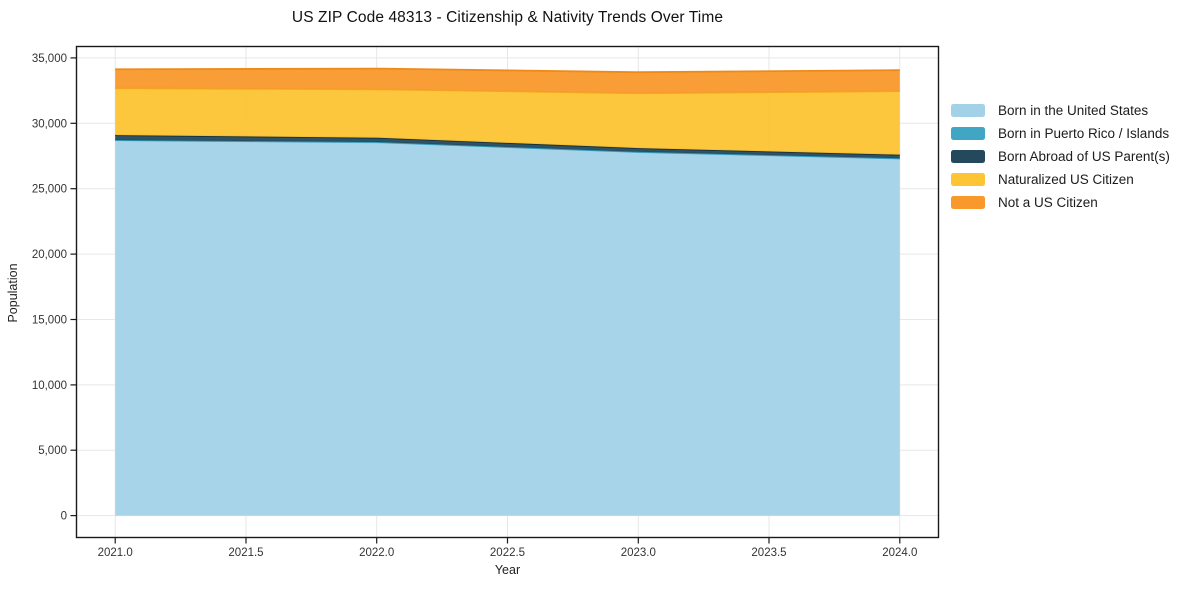 This screenshot has height=590, width=1189. What do you see at coordinates (507, 80) in the screenshot?
I see `area-not-a-us-citizen` at bounding box center [507, 80].